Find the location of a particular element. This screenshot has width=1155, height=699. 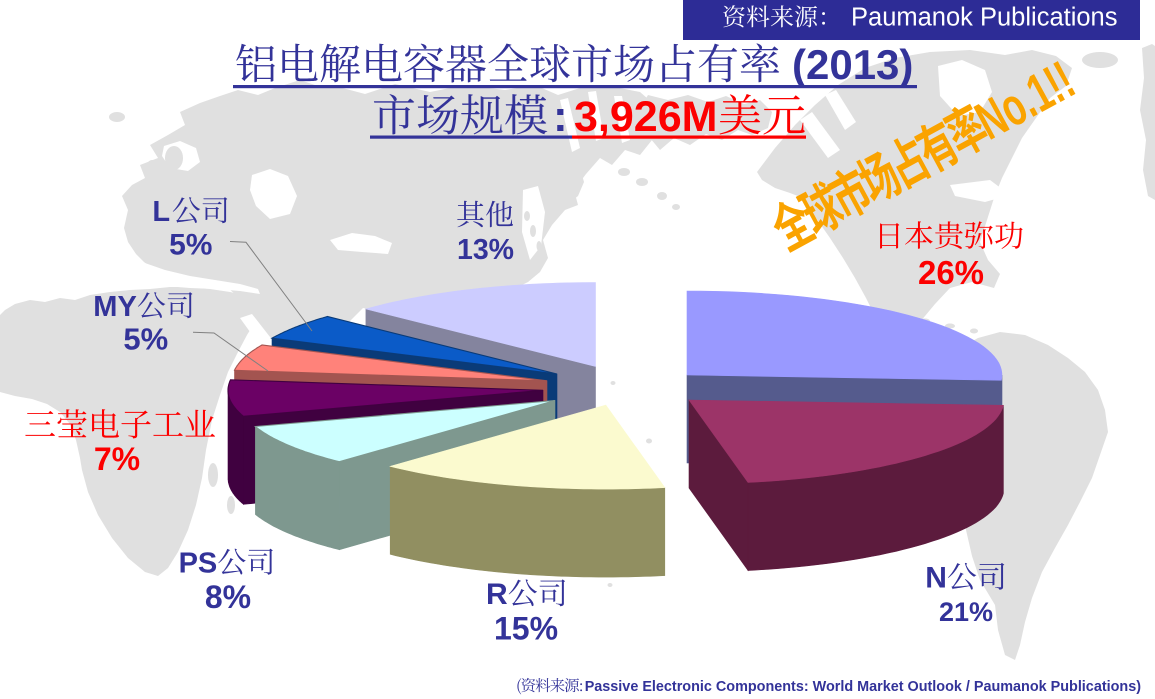

svg-text: 7% is located at coordinates (117, 459).